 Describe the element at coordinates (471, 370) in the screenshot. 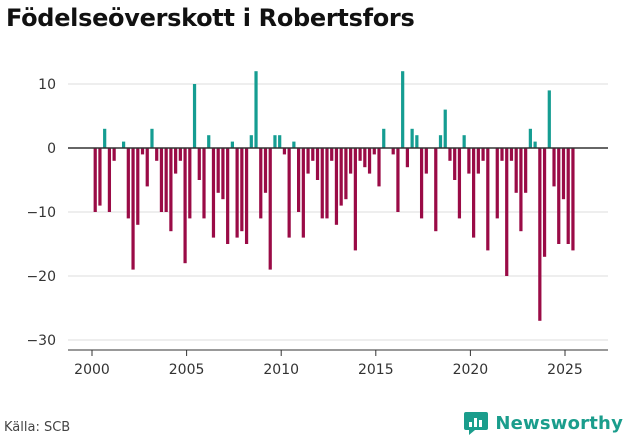

I see `x-tick-label: 2020` at that location.